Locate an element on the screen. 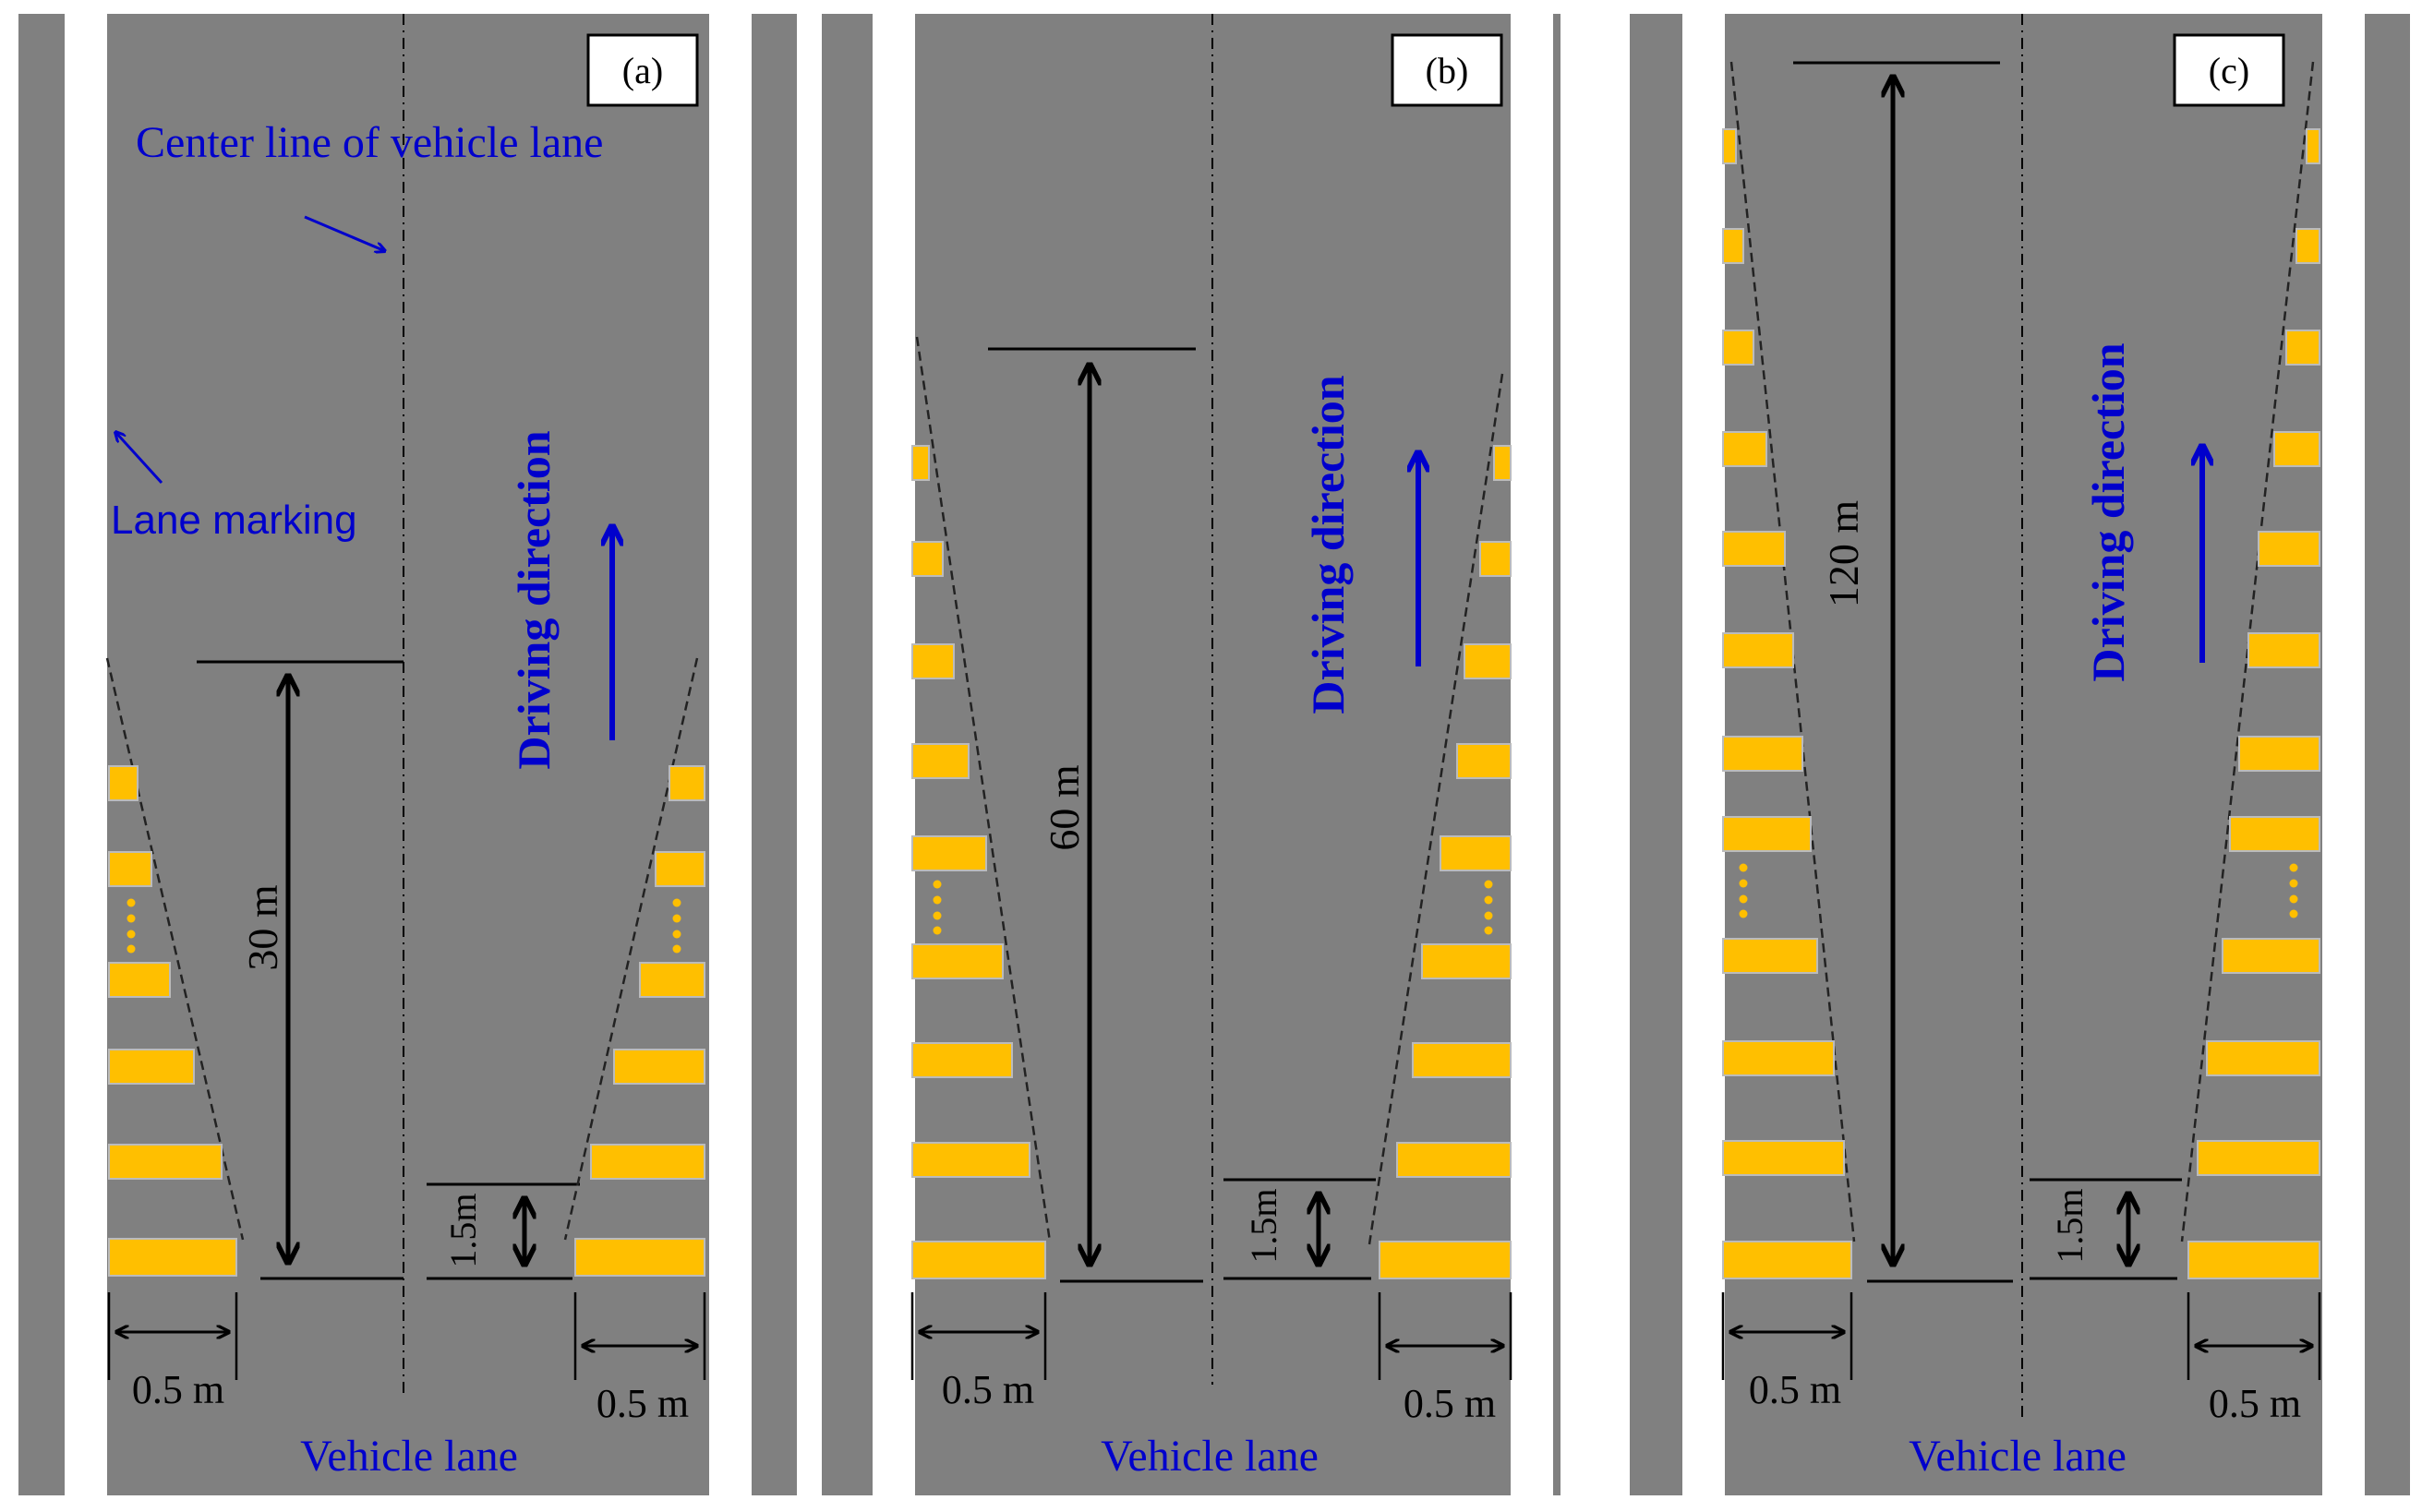 The width and height of the screenshot is (2422, 1512). length-label: 30 m is located at coordinates (262, 927).